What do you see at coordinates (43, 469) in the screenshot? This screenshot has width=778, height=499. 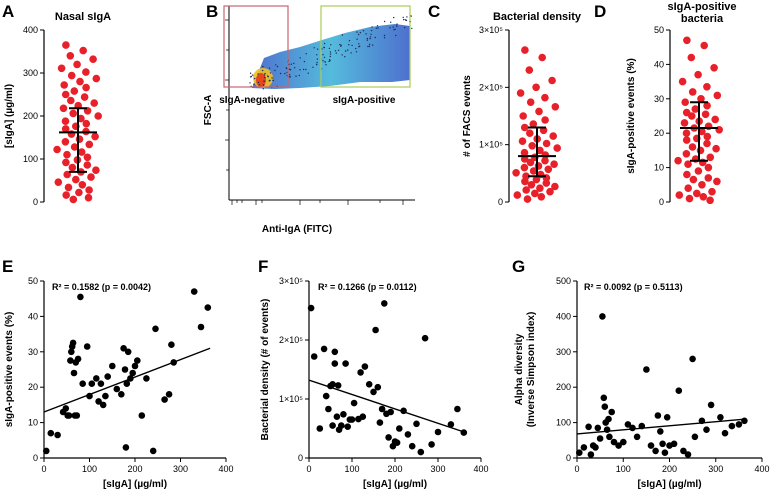 I see `x-tick-label-E: 0` at bounding box center [43, 469].